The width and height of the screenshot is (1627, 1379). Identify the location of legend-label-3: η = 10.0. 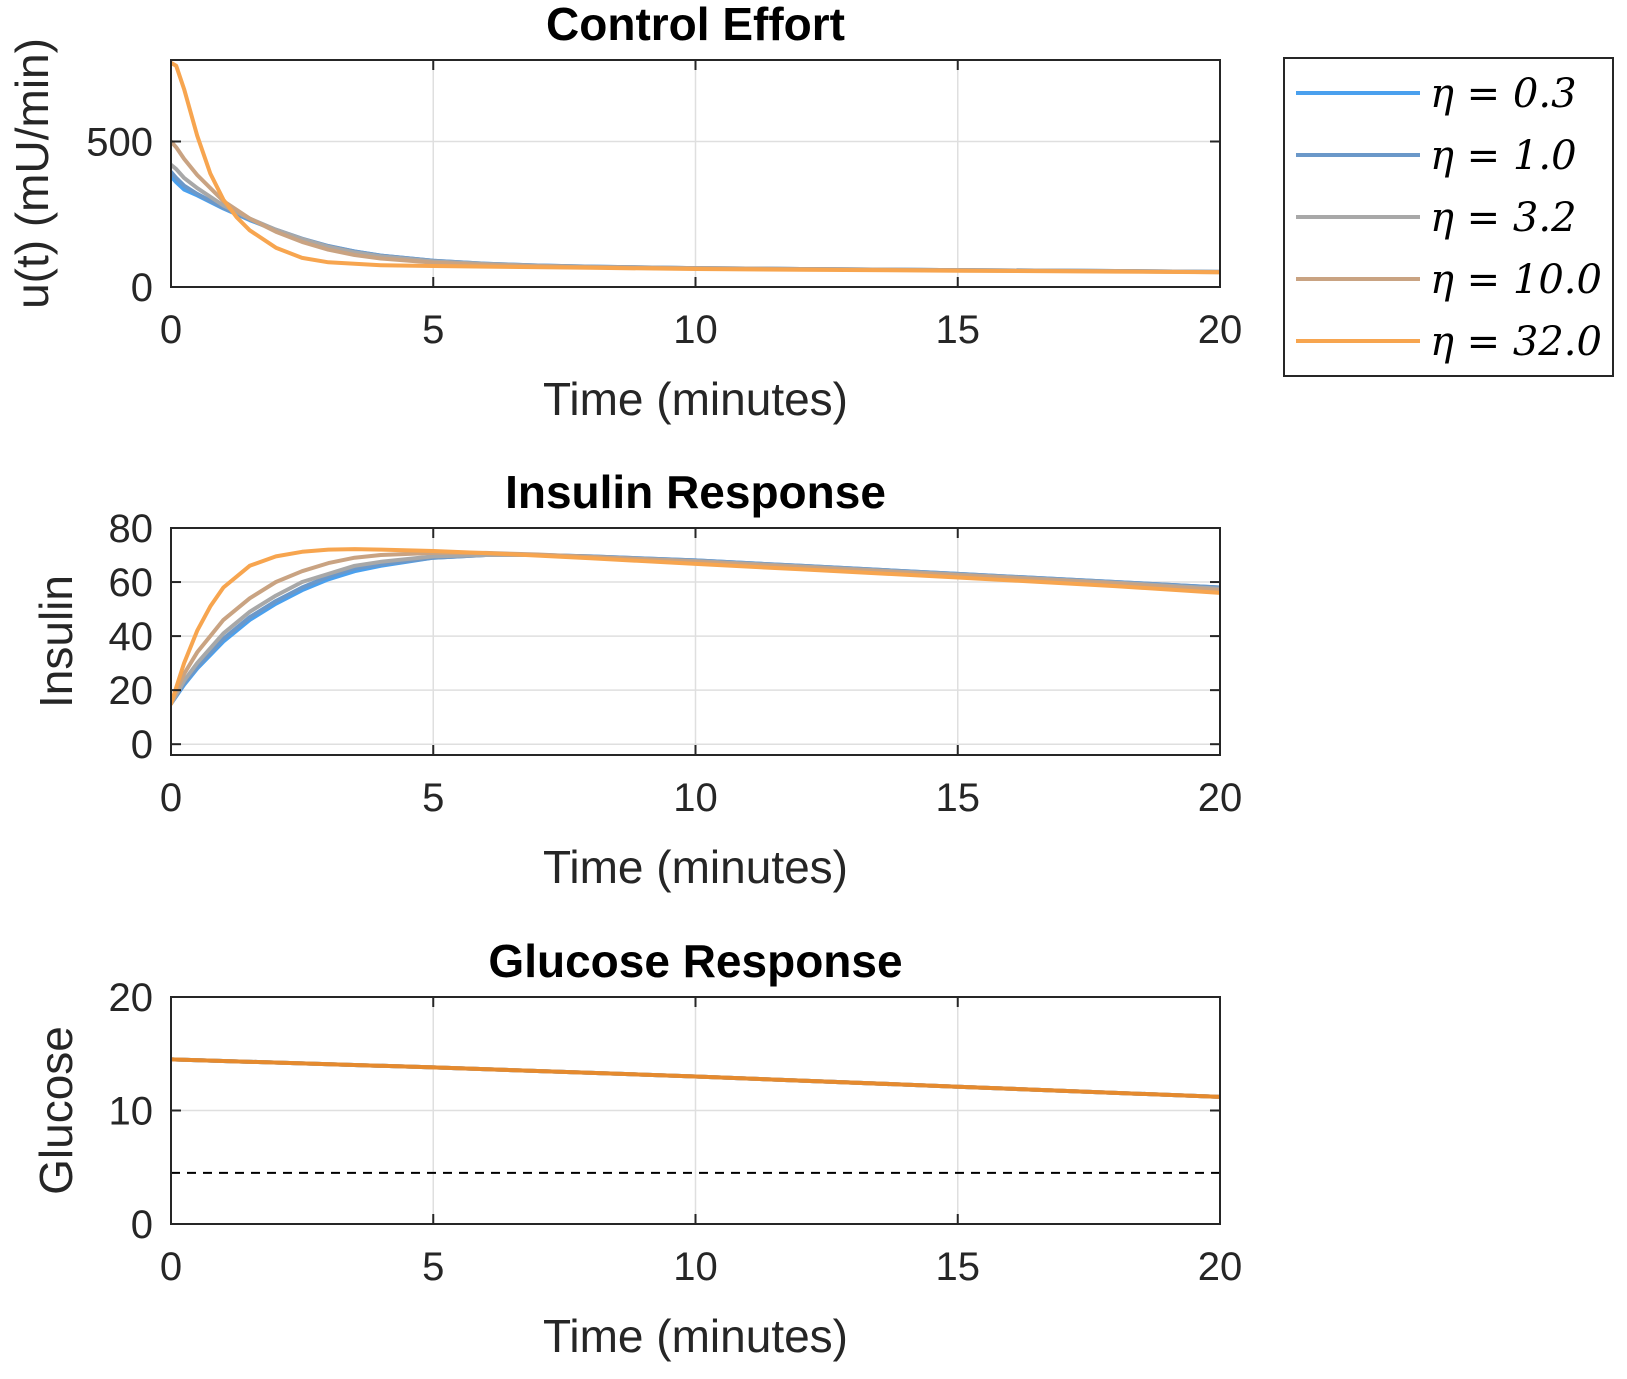
(1516, 280).